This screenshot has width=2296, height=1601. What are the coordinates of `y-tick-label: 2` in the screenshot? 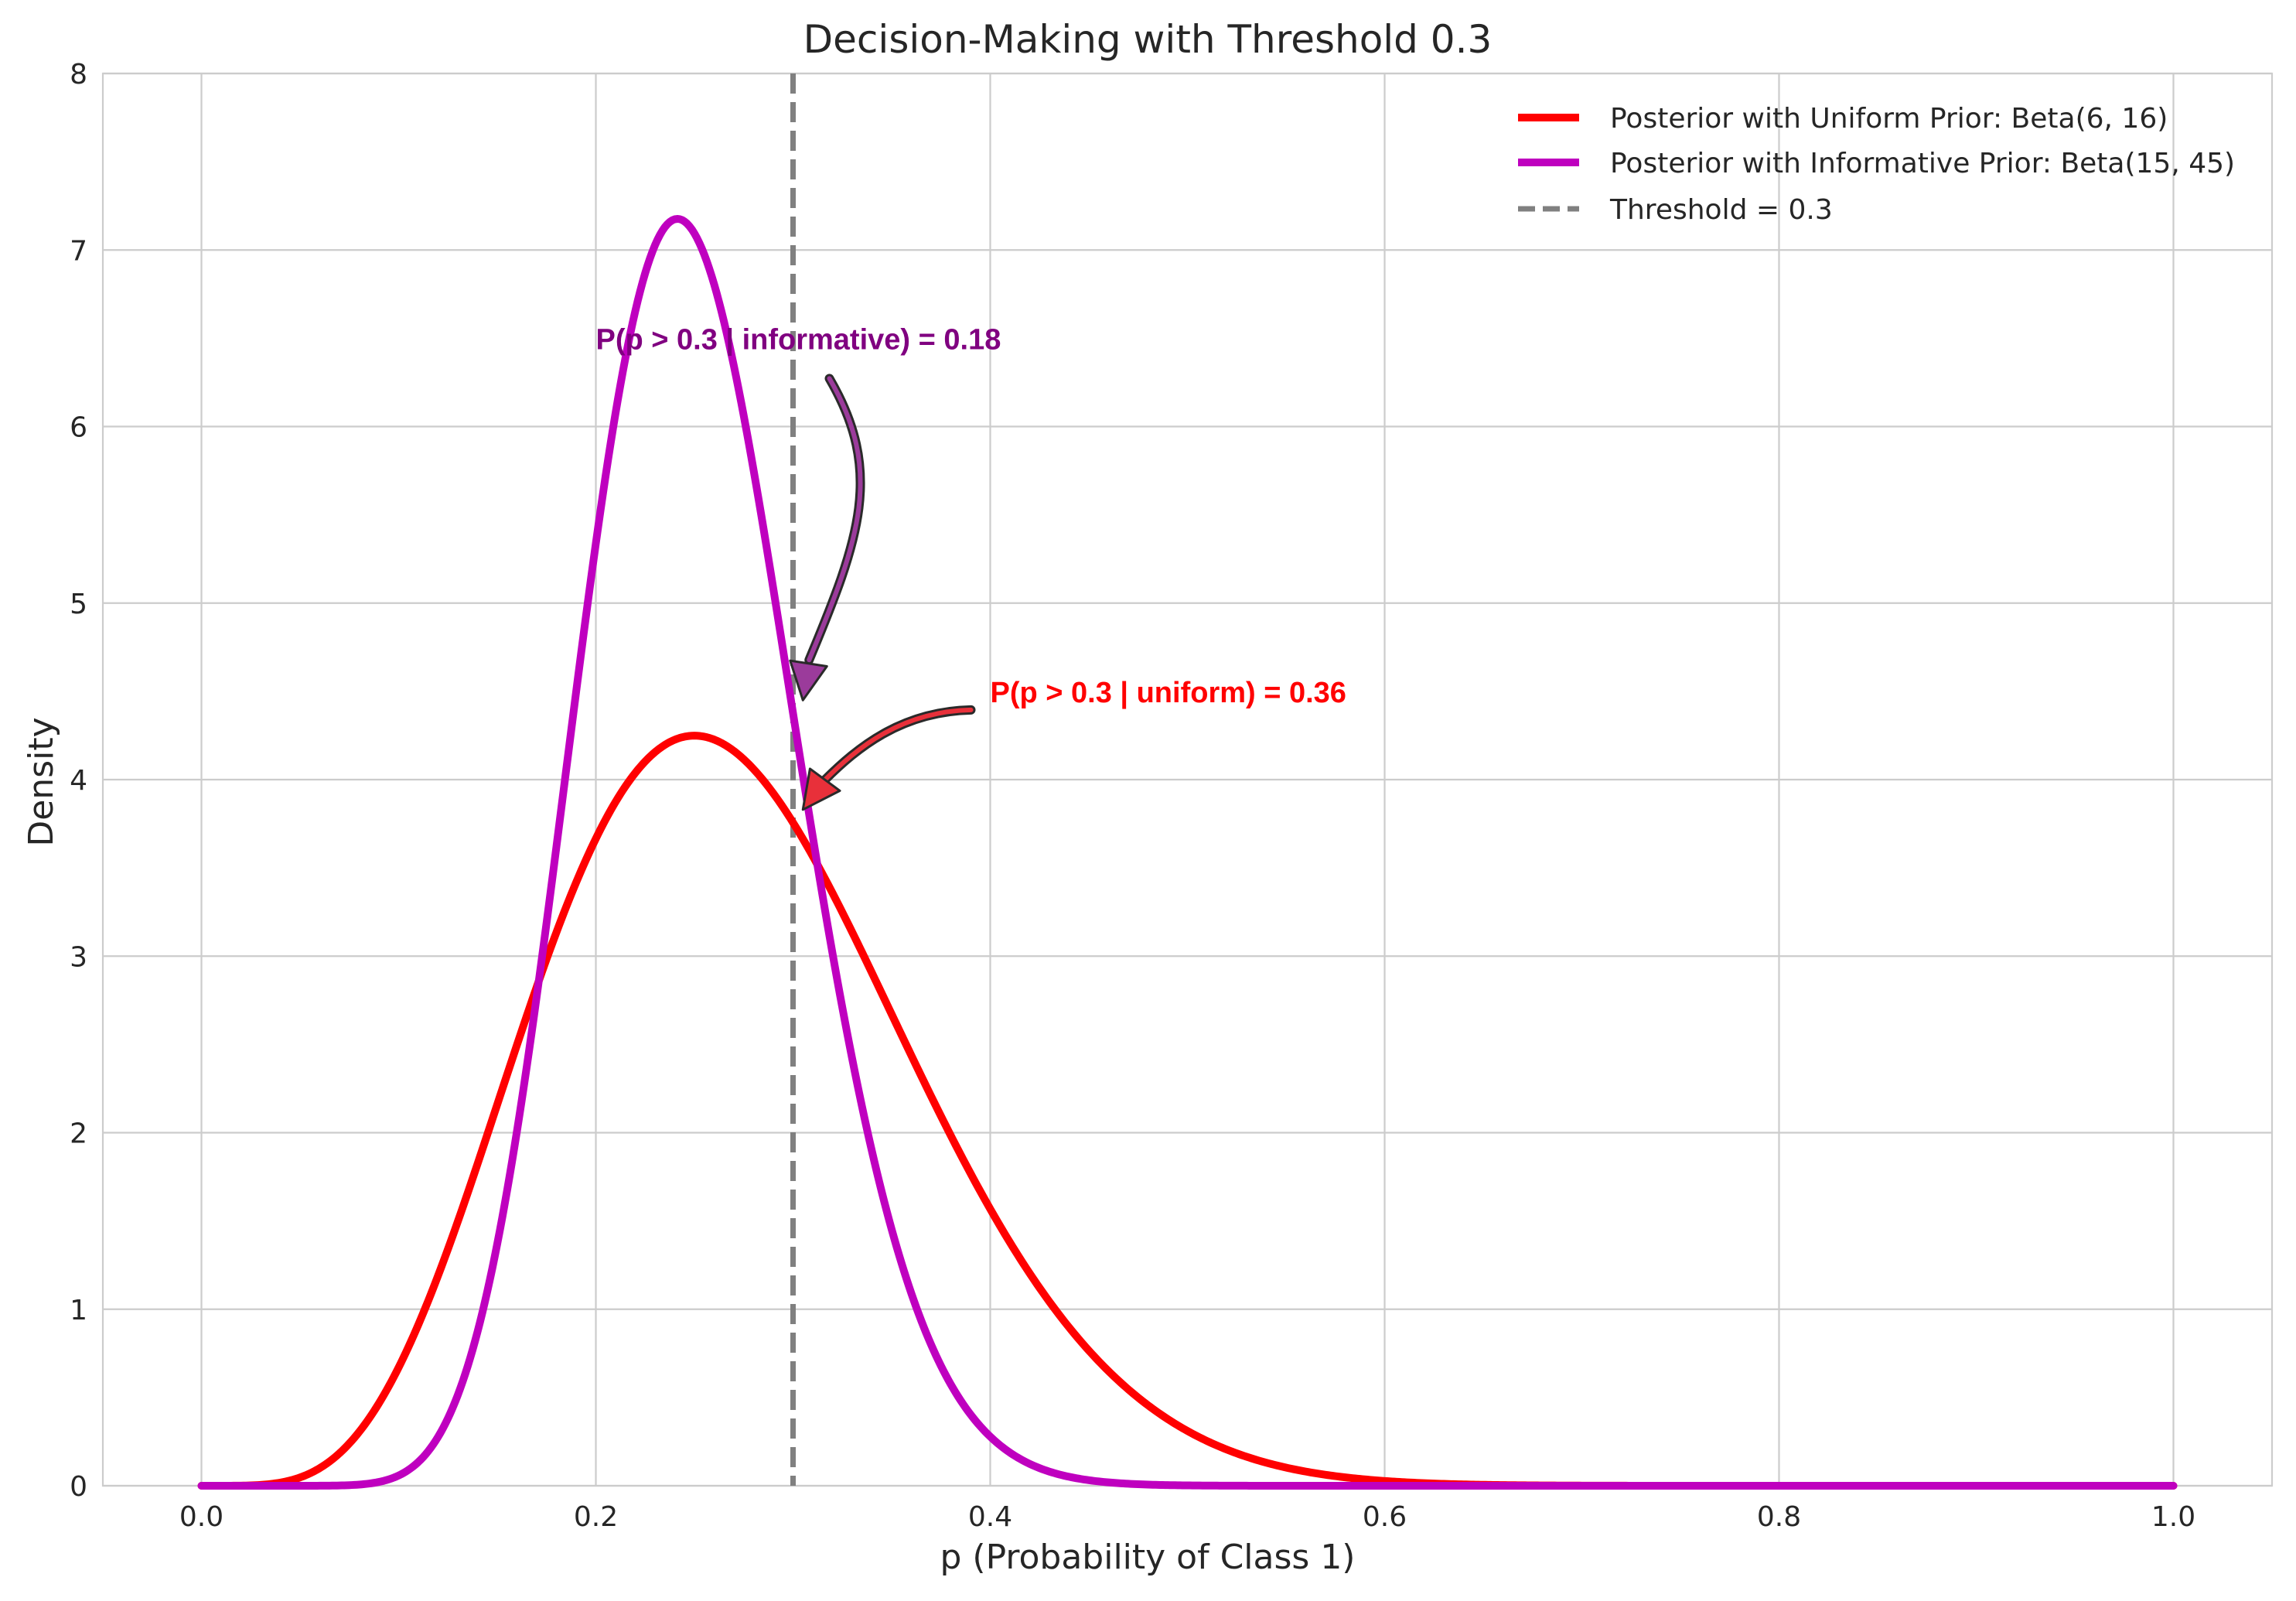 It's located at (78, 1134).